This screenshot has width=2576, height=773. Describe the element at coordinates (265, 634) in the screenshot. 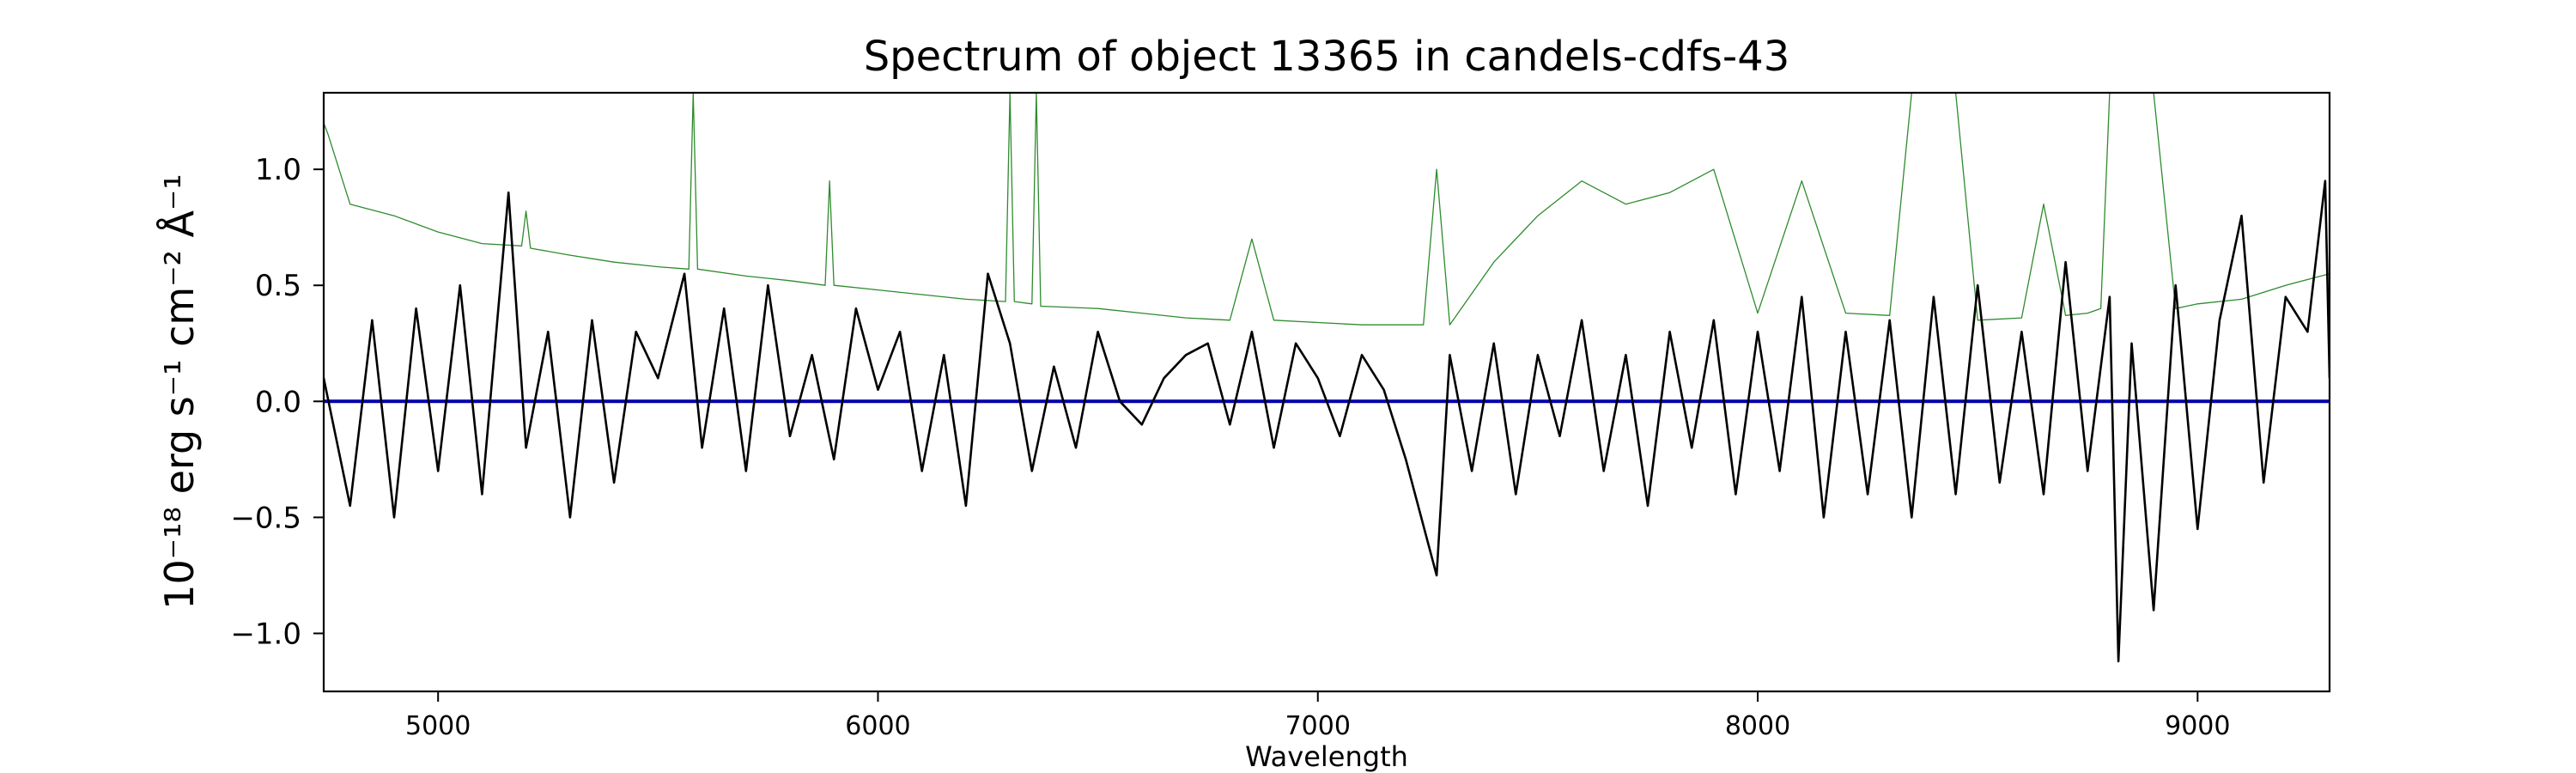

I see `y-tick-label: −1.0` at that location.